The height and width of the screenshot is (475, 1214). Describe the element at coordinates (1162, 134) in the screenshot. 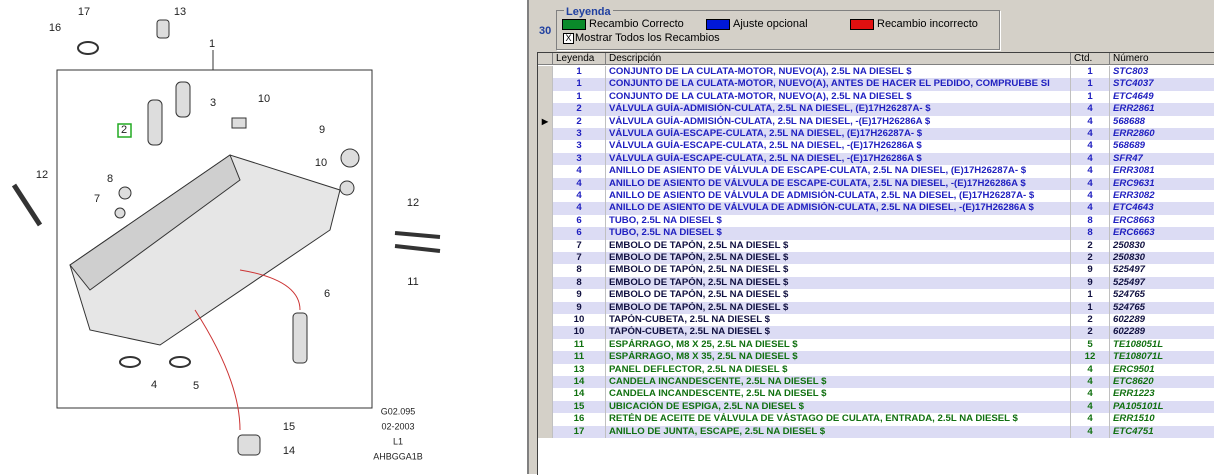

I see `table-cell: ERR2860` at that location.